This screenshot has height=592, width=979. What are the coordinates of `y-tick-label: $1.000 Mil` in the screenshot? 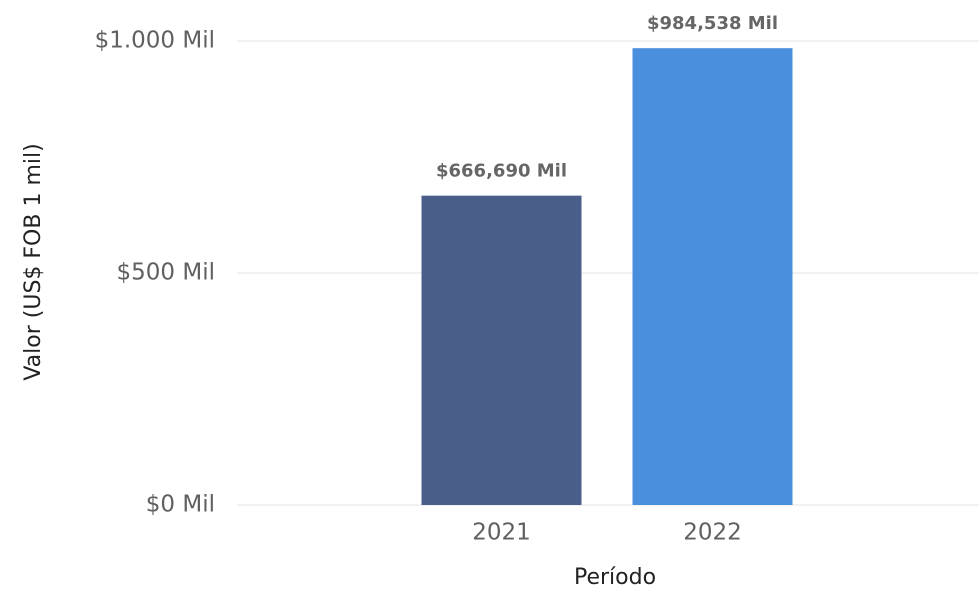 It's located at (155, 41).